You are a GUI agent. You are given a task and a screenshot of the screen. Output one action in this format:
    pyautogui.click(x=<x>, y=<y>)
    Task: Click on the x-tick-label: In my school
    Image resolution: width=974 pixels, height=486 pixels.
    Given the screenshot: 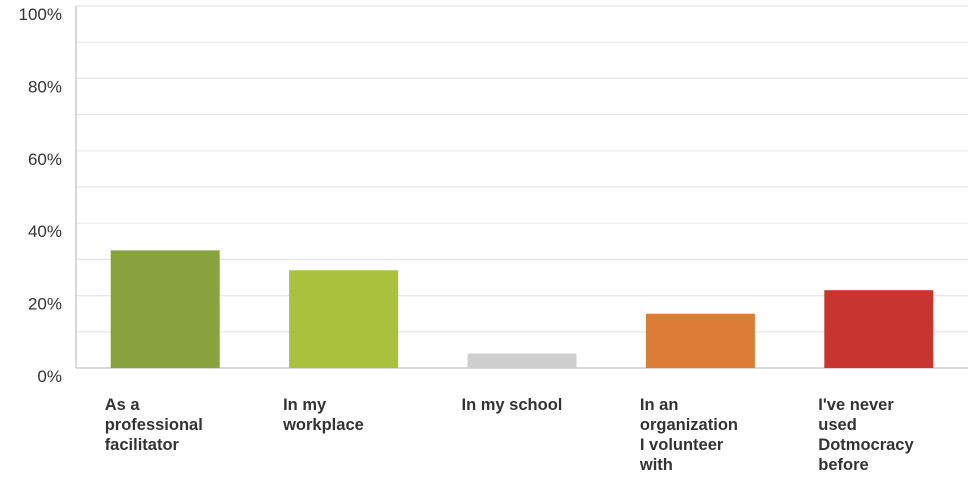 What is the action you would take?
    pyautogui.click(x=512, y=405)
    